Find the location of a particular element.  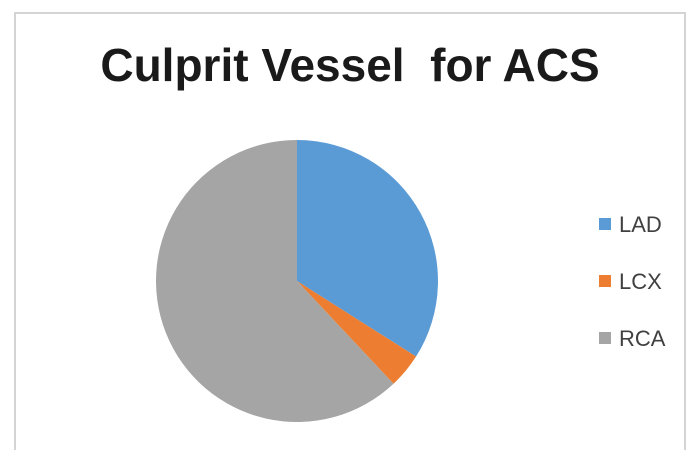

legend-label-rca: RCA is located at coordinates (642, 338).